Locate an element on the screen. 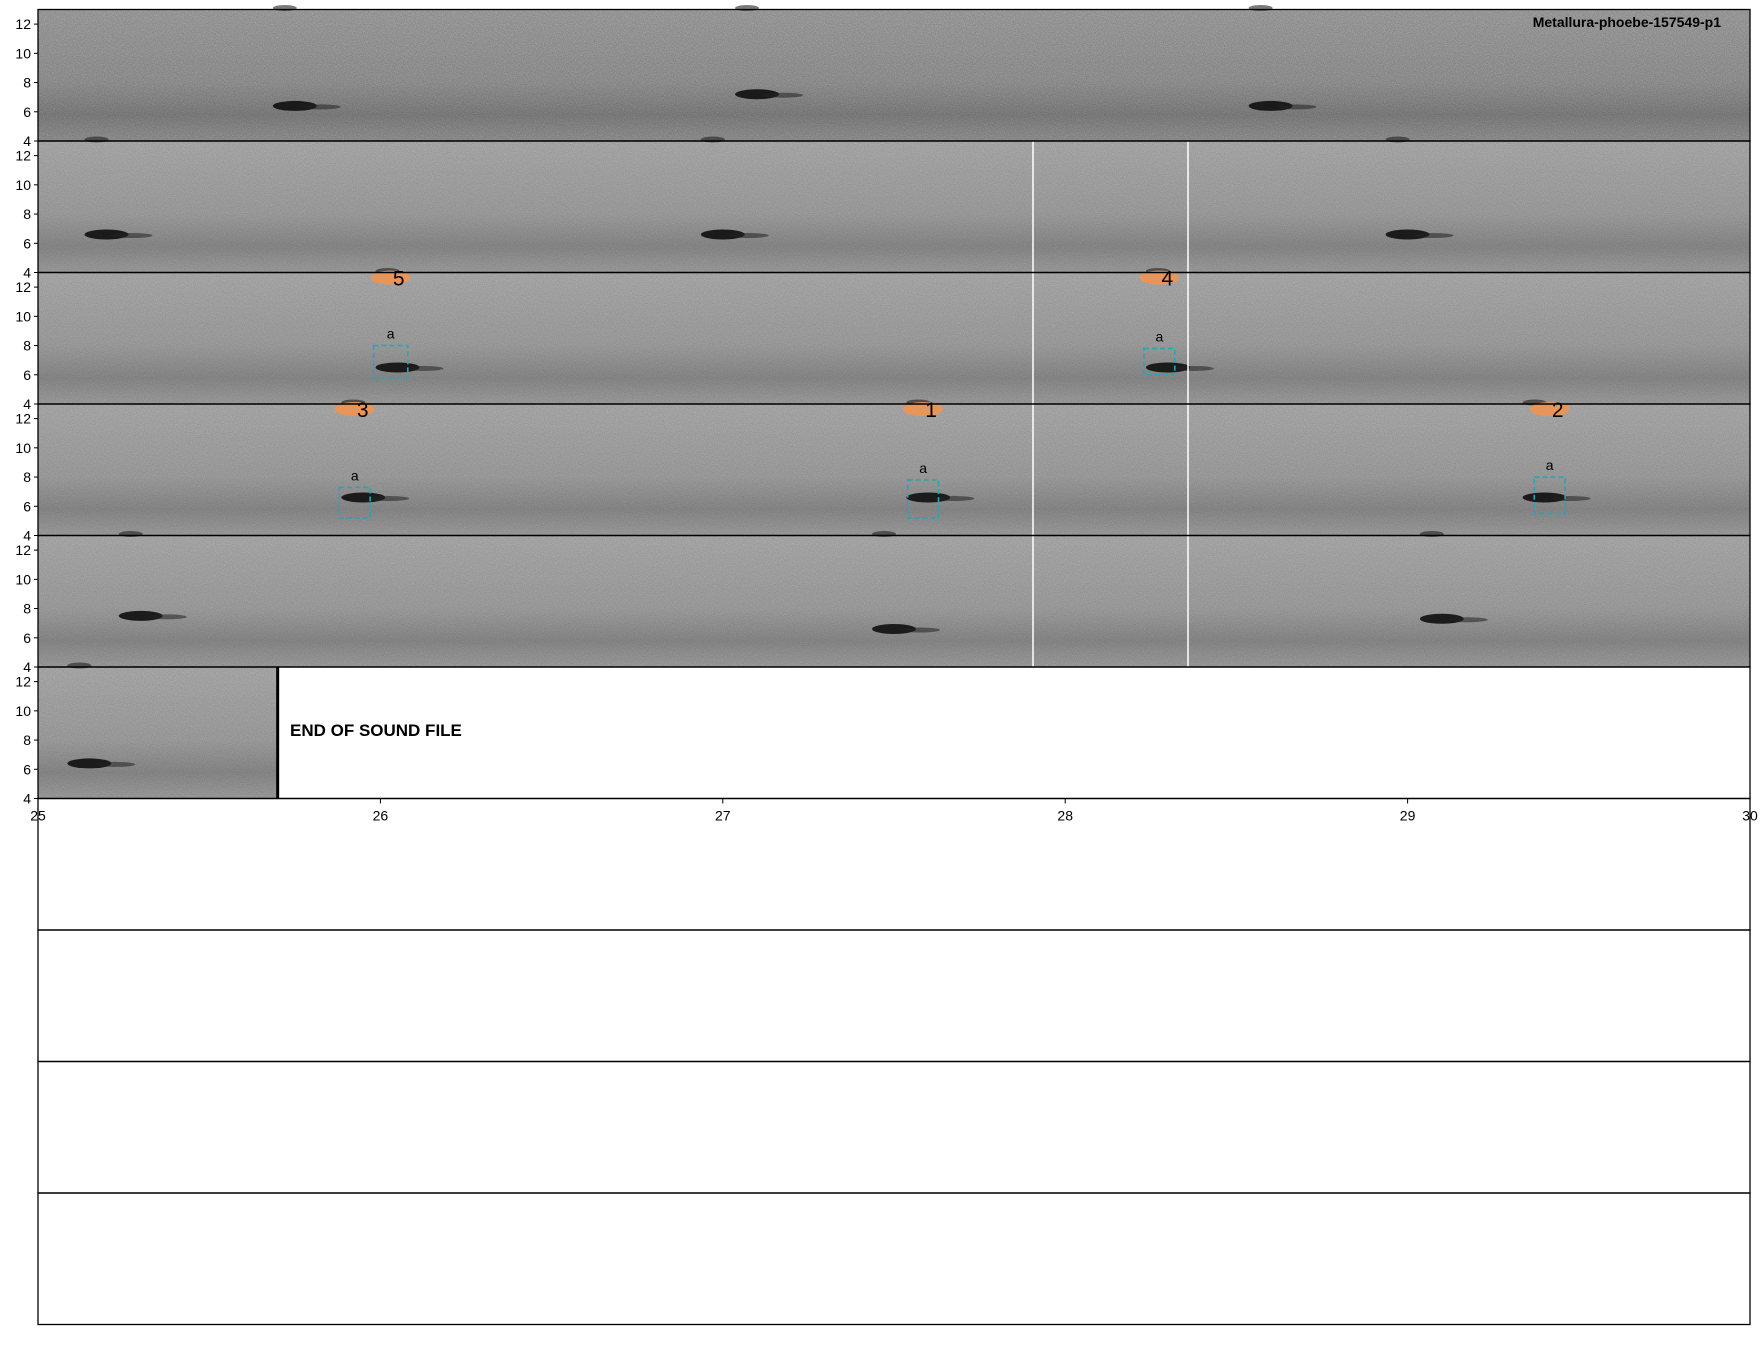 Image resolution: width=1760 pixels, height=1360 pixels. x-tick-label: 28 is located at coordinates (1065, 816).